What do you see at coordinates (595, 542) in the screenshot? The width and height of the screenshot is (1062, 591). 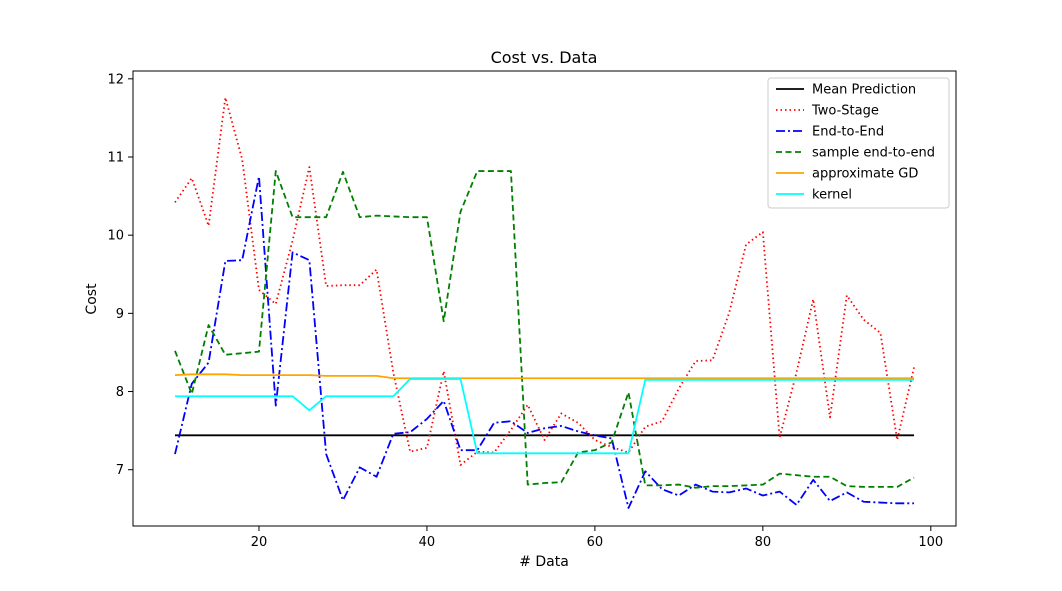 I see `x-tick-label: 60` at bounding box center [595, 542].